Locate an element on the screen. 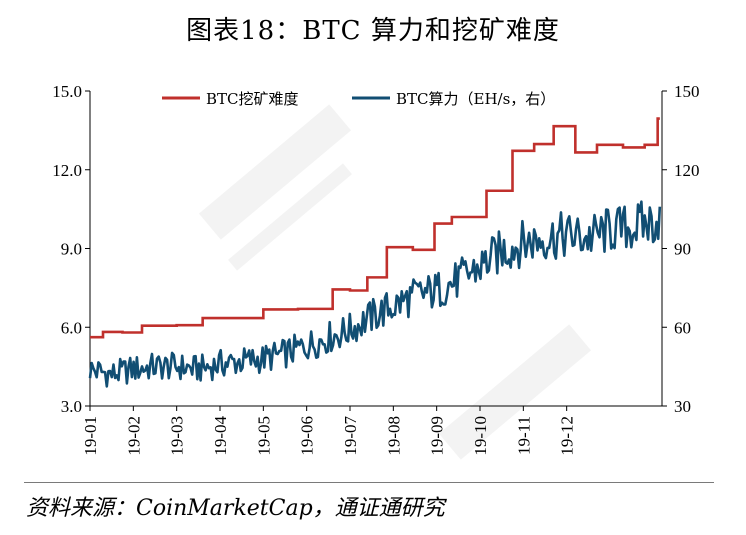 This screenshot has height=535, width=746. x-tick-label: 19-04 is located at coordinates (220, 436).